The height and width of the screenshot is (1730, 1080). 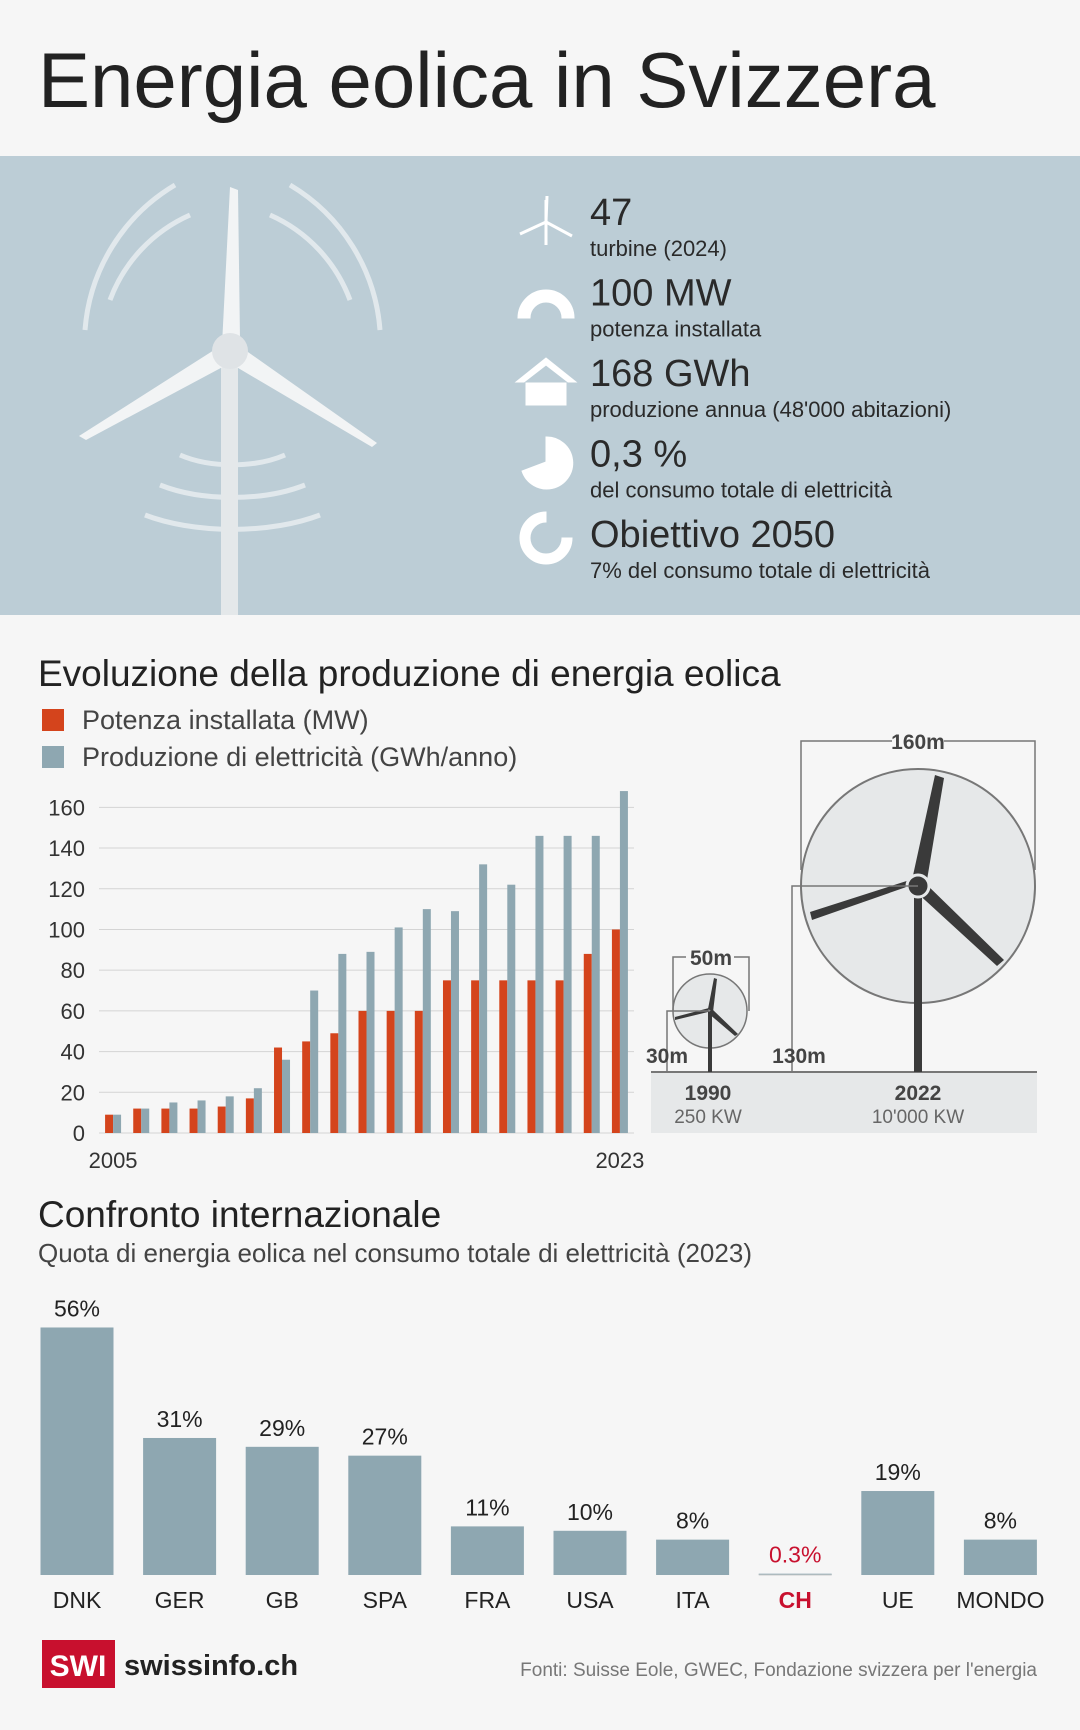 I want to click on stat-label: potenza installata, so click(x=676, y=329).